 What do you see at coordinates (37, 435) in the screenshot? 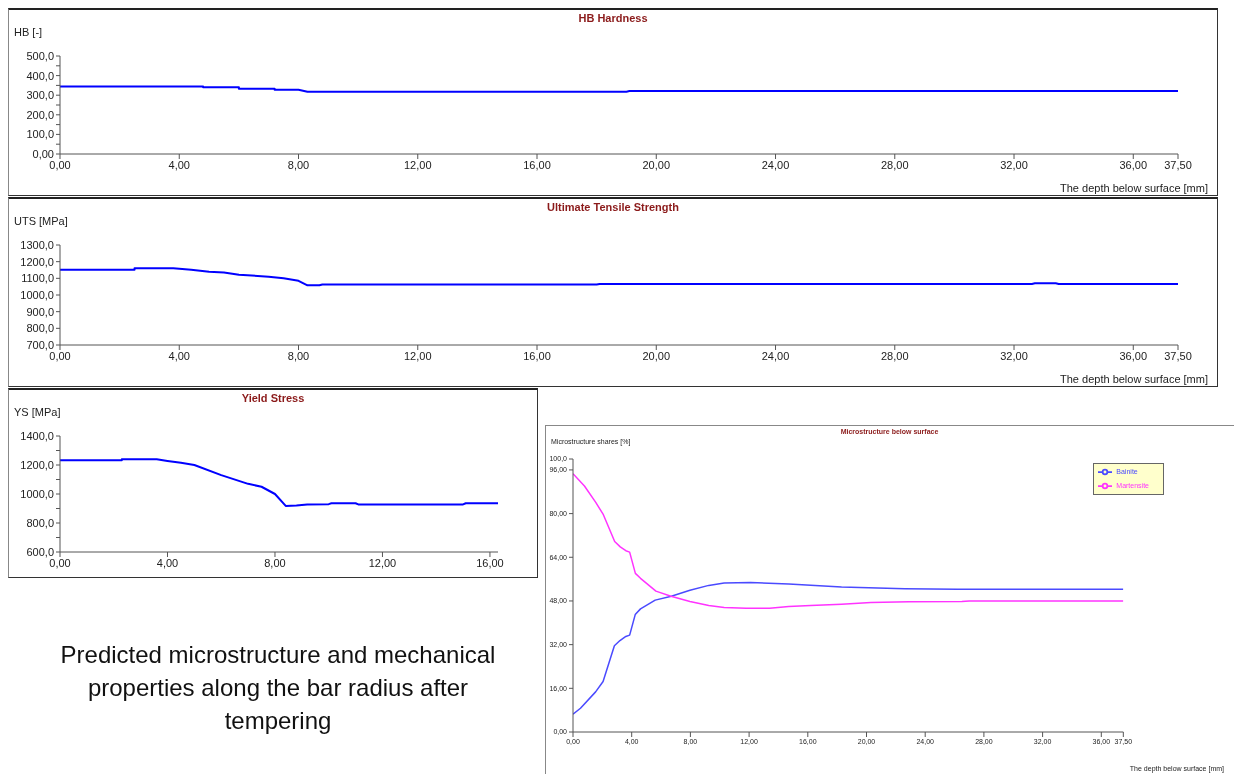
I see `y-tick-label: 1400,0` at bounding box center [37, 435].